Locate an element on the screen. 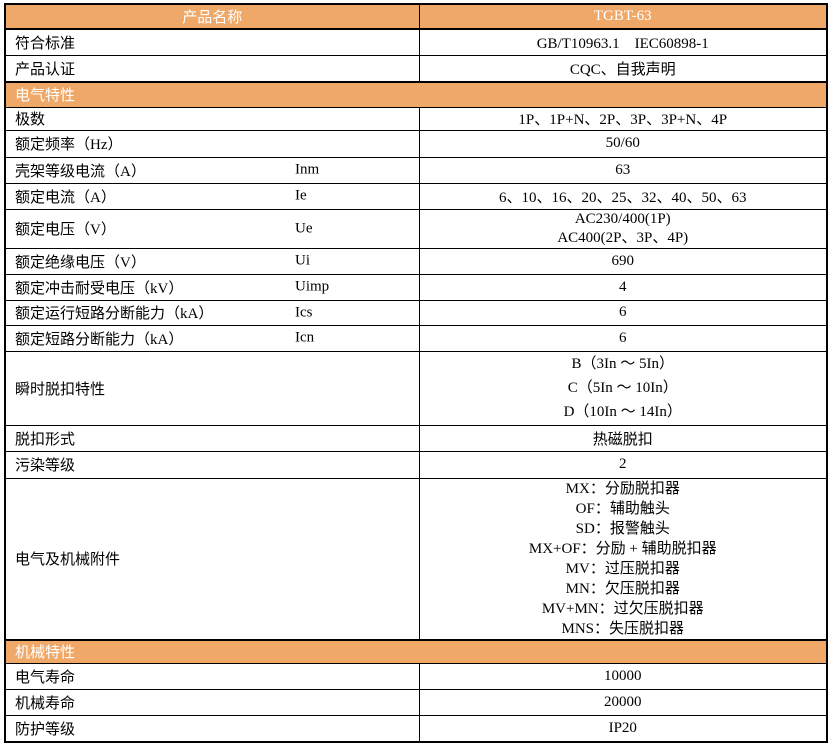  row-impulse-voltage: 额定冲击耐受电压（kV） Uimp 4 is located at coordinates (416, 287).